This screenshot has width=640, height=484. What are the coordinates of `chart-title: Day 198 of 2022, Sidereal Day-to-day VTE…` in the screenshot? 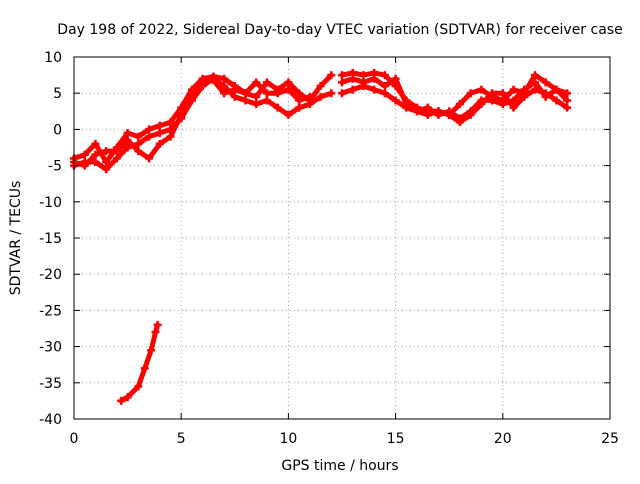 It's located at (339, 30).